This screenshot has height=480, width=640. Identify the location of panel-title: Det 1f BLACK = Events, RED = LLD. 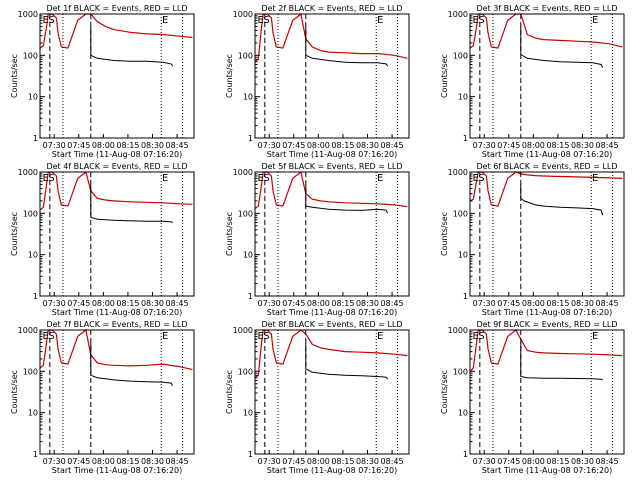
(116, 8).